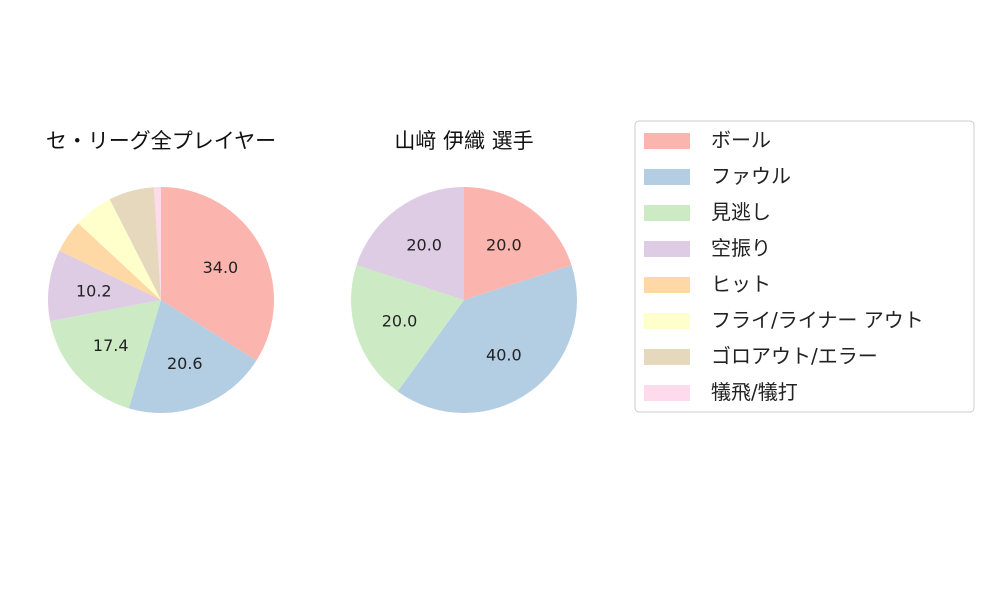 Image resolution: width=1000 pixels, height=600 pixels. I want to click on legend-label-3: 空振り, so click(741, 248).